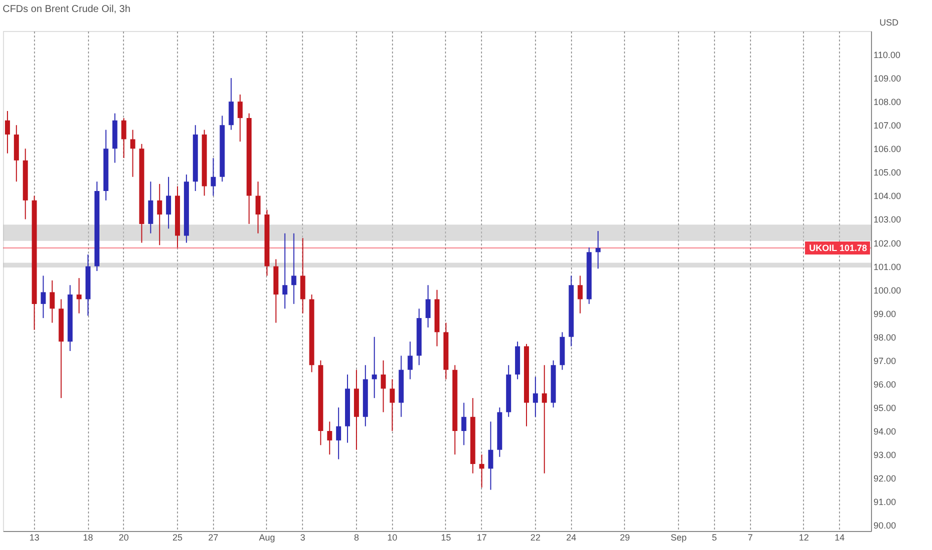  I want to click on x-tick-label: 18, so click(88, 537).